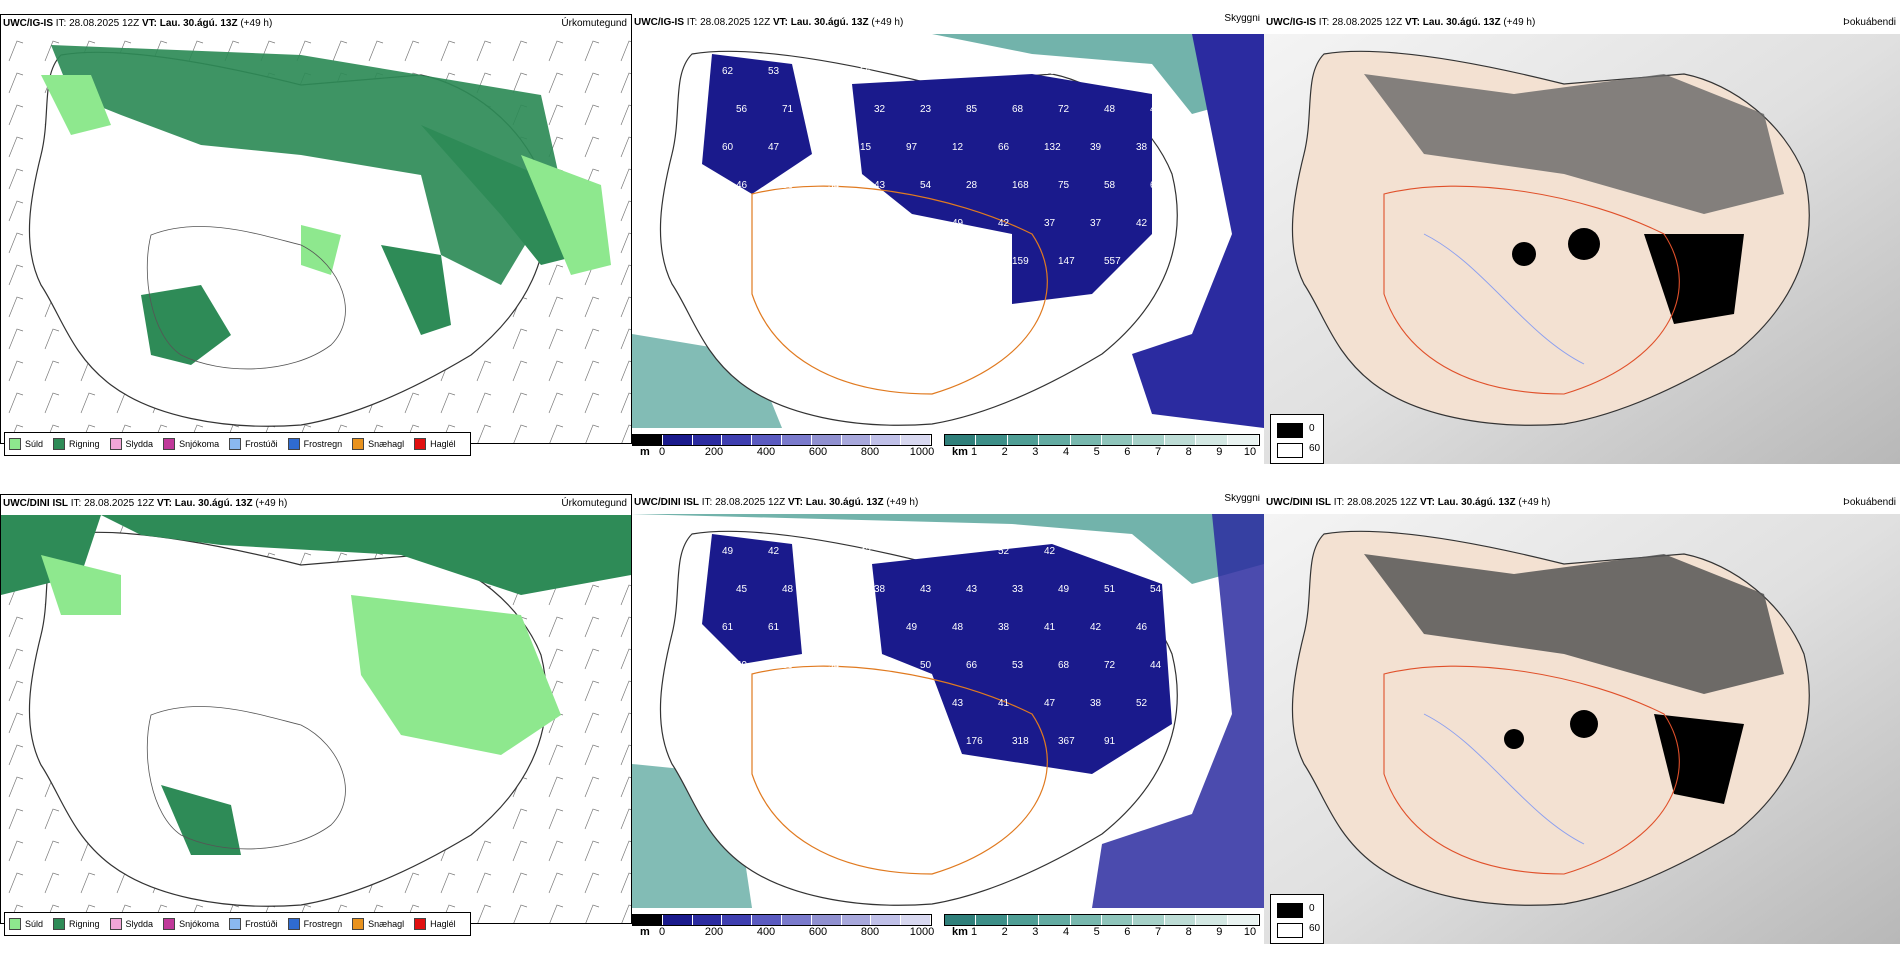 The height and width of the screenshot is (955, 1900). I want to click on visibility-value-label: 101, so click(790, 261).